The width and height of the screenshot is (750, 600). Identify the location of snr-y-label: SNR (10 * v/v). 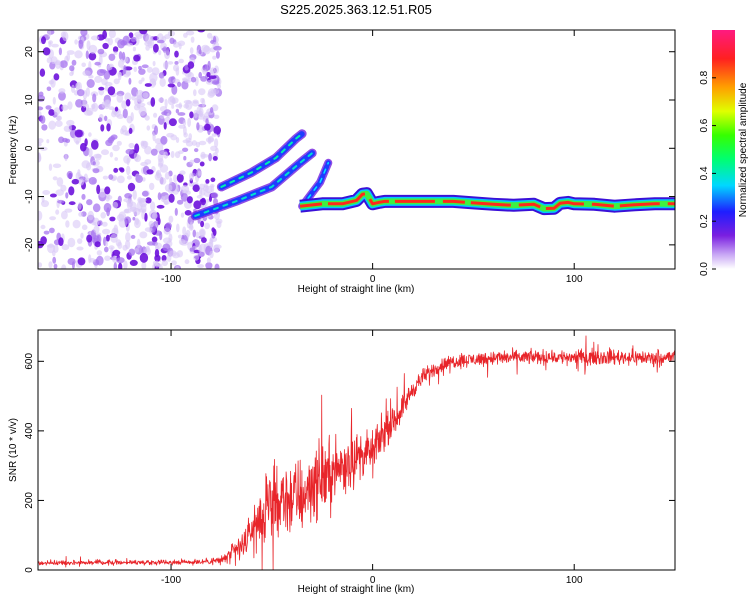
(13, 450).